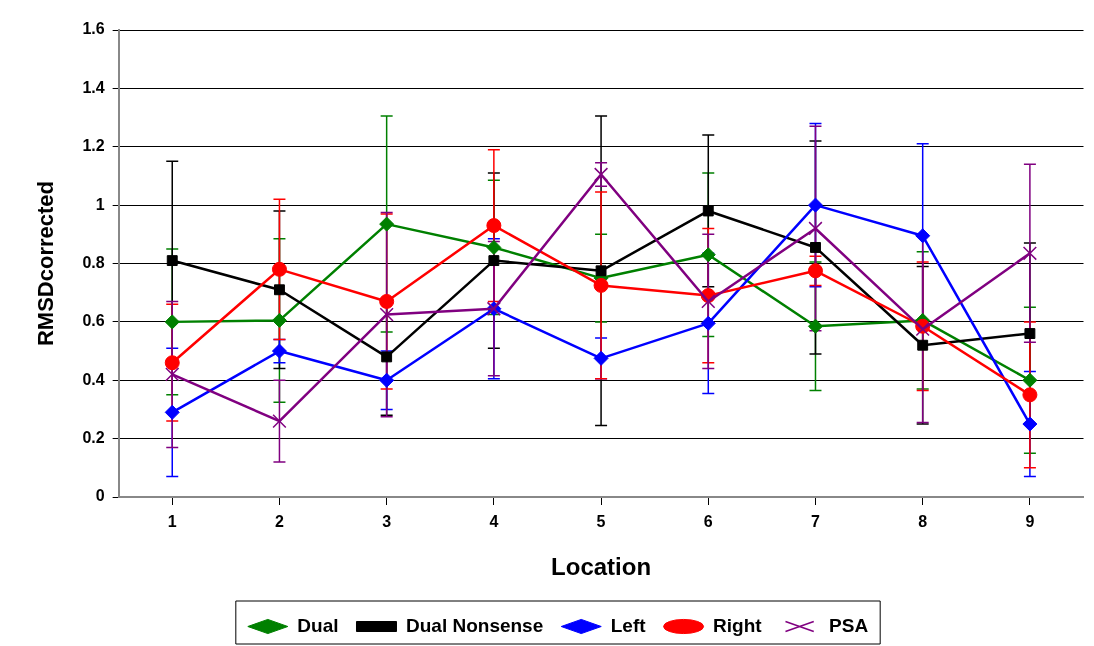 The width and height of the screenshot is (1094, 646). Describe the element at coordinates (172, 522) in the screenshot. I see `x-tick-label: 1` at that location.